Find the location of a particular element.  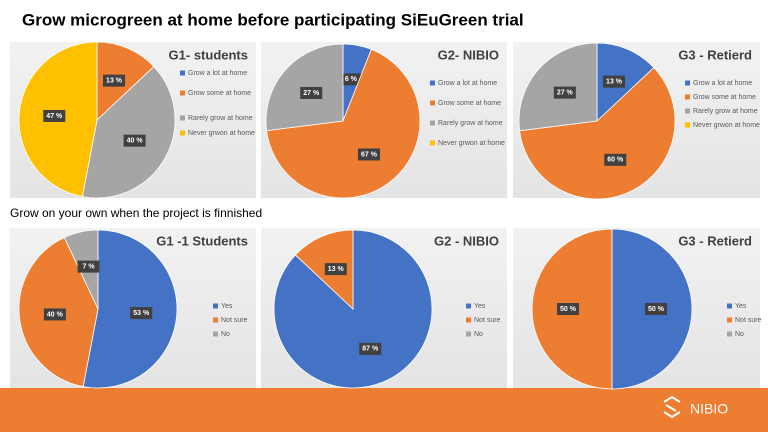

chart-title: G1- students is located at coordinates (208, 54).